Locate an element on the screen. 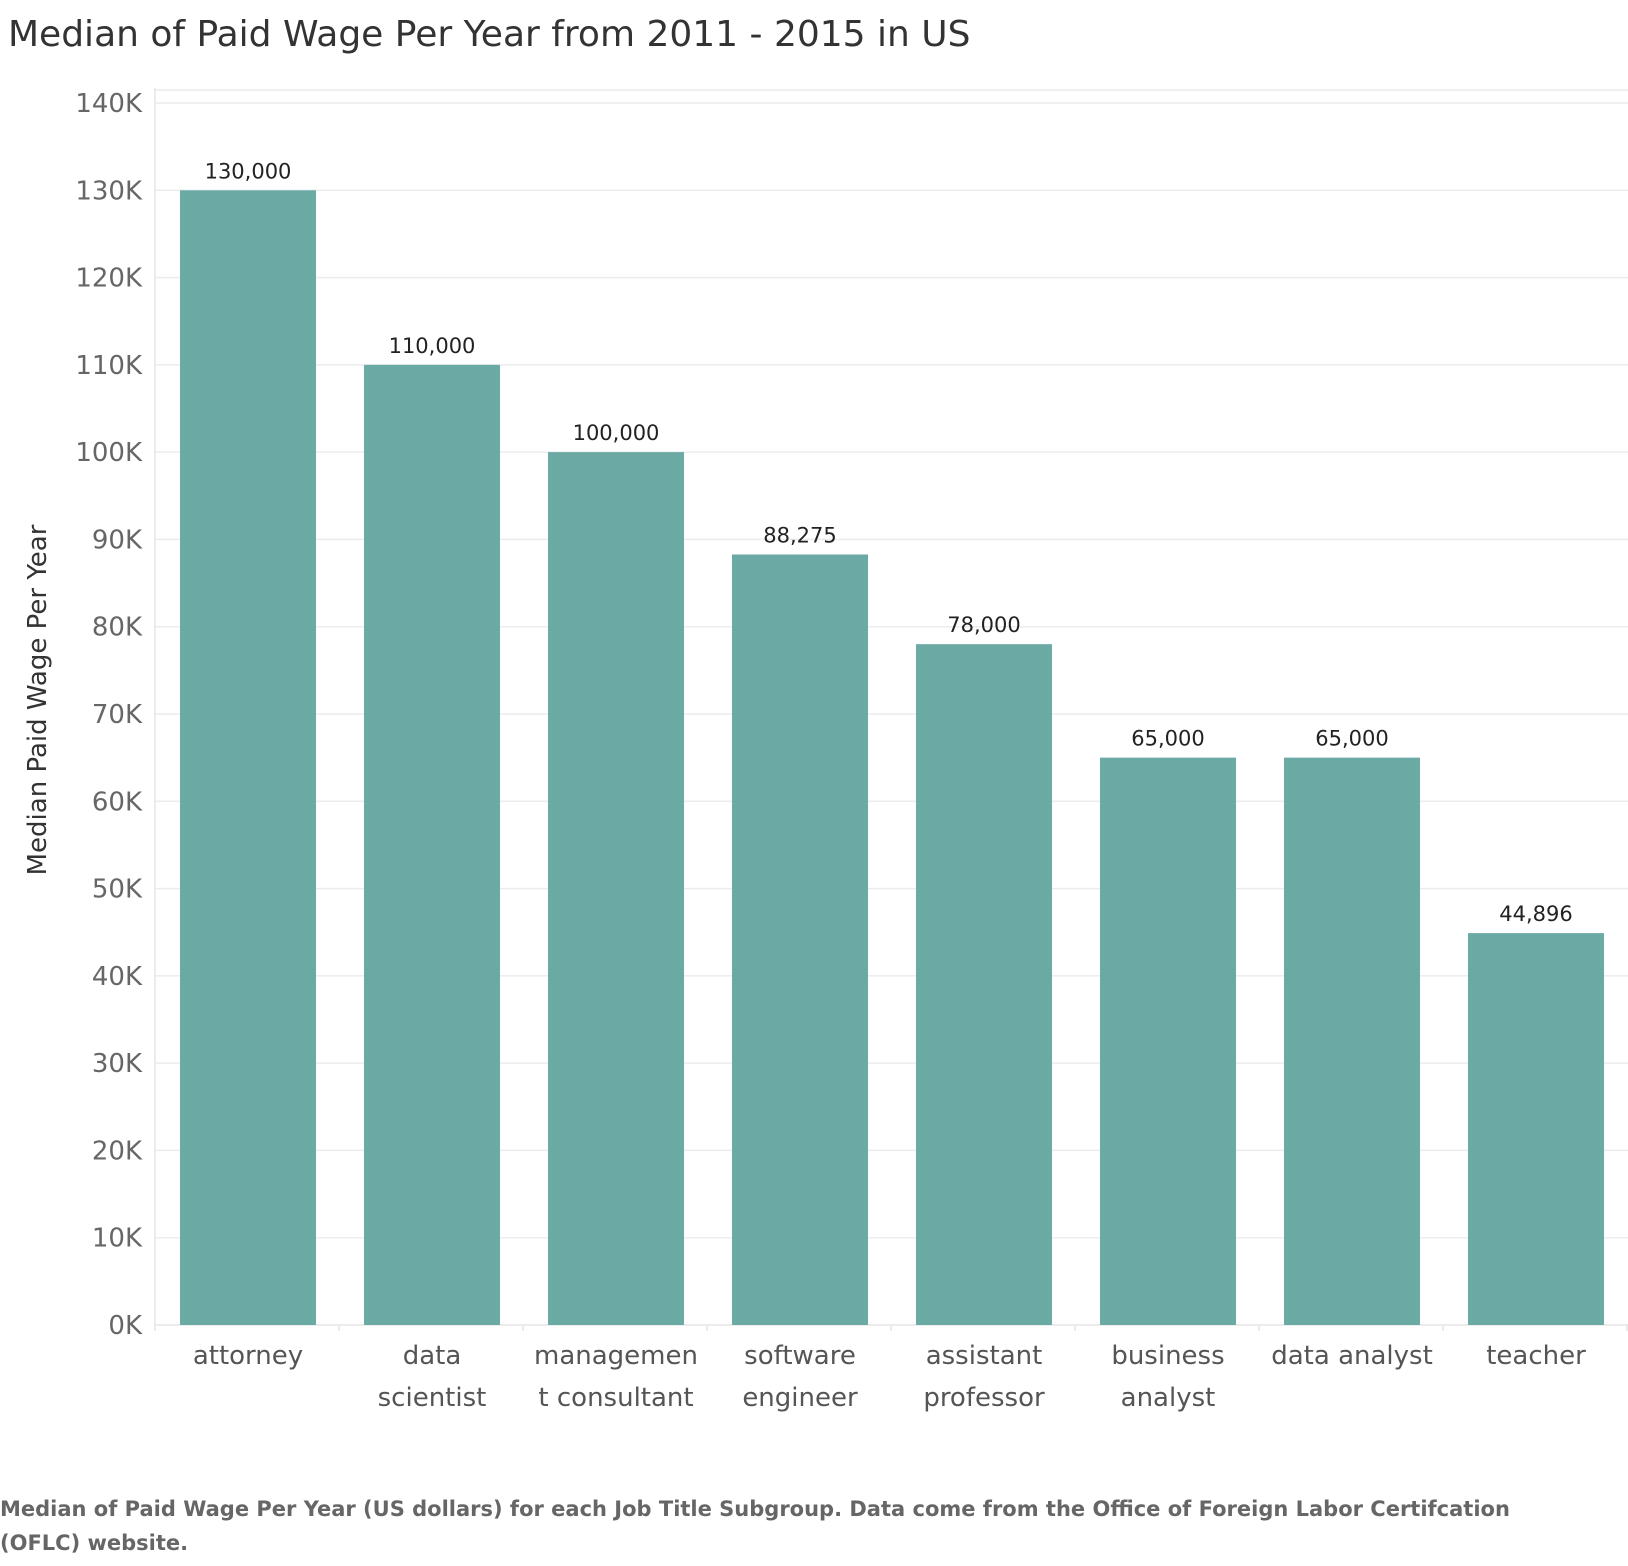 Image resolution: width=1628 pixels, height=1566 pixels. x-tick-label: attorney is located at coordinates (248, 1356).